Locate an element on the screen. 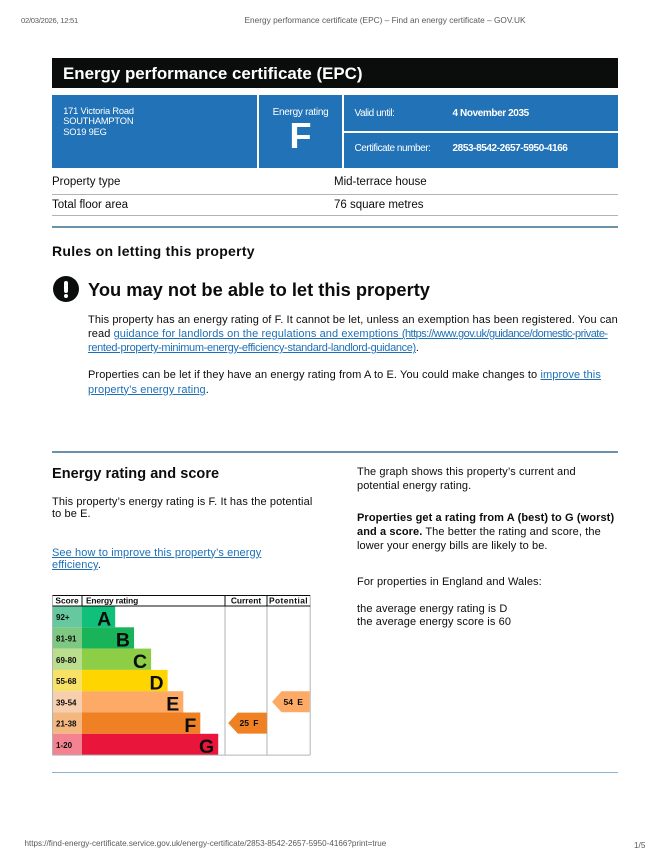  svg-text: 39-54 is located at coordinates (66, 702).